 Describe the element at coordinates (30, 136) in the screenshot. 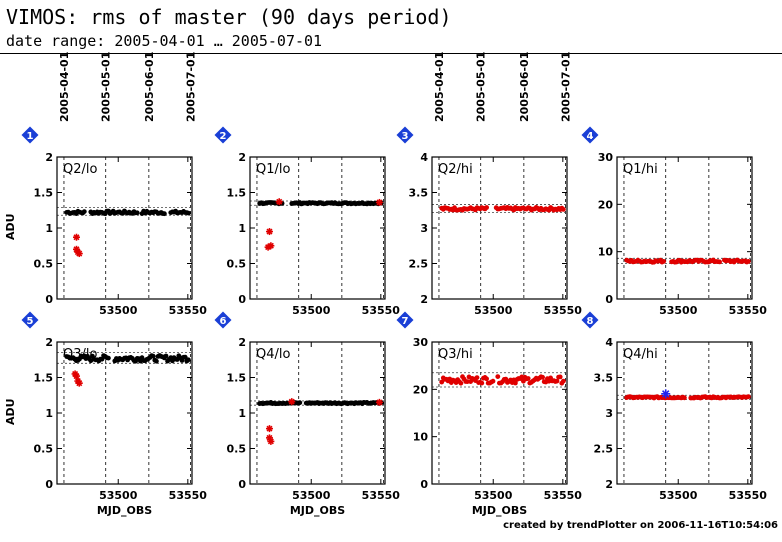

I see `panel-number: 1` at that location.